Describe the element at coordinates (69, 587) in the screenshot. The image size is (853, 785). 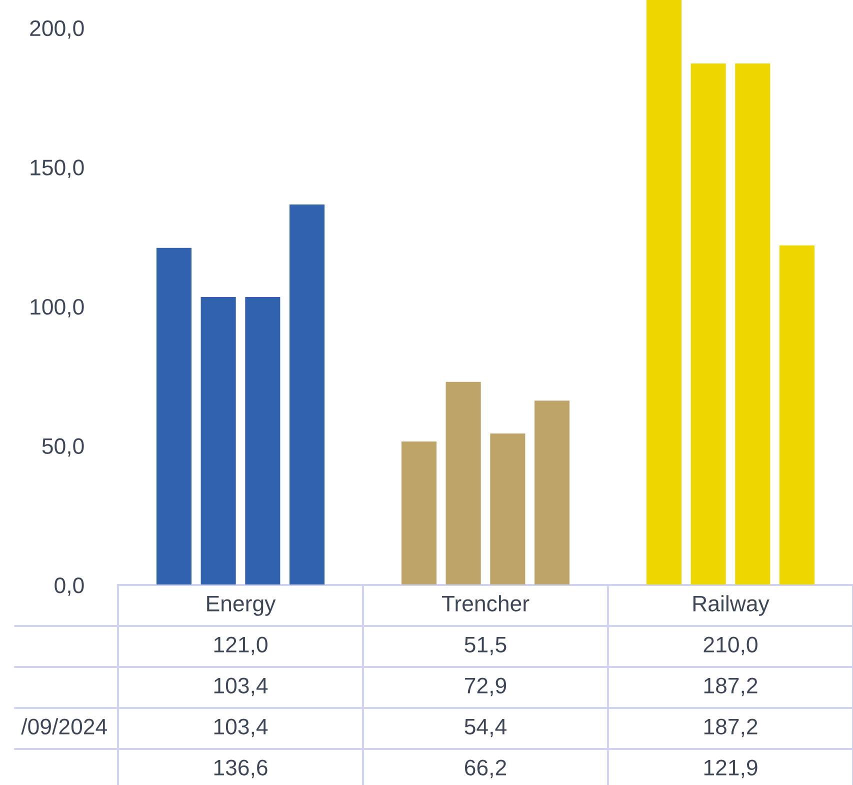
I see `y-tick-label: 0,0` at that location.